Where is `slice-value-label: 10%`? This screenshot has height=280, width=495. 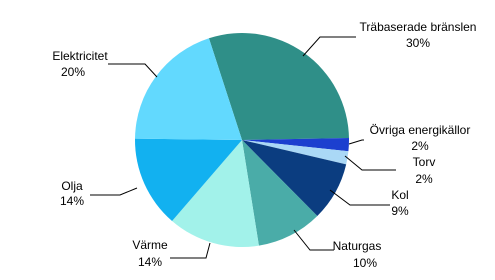 slice-value-label: 10% is located at coordinates (365, 263).